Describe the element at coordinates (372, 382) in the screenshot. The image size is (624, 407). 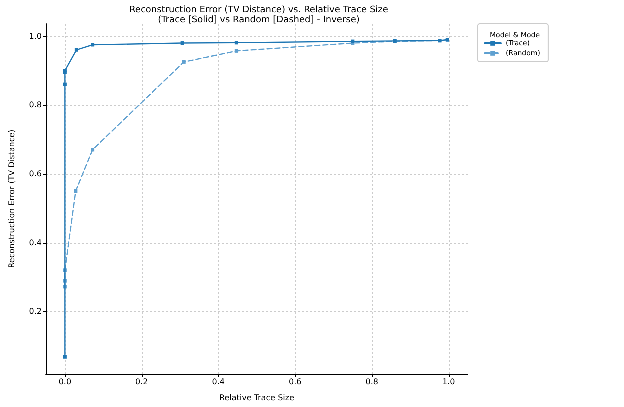
I see `x-tick-label: 0.8` at that location.